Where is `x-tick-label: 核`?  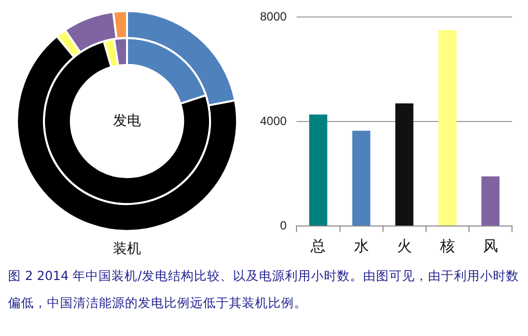 x-tick-label: 核 is located at coordinates (446, 245).